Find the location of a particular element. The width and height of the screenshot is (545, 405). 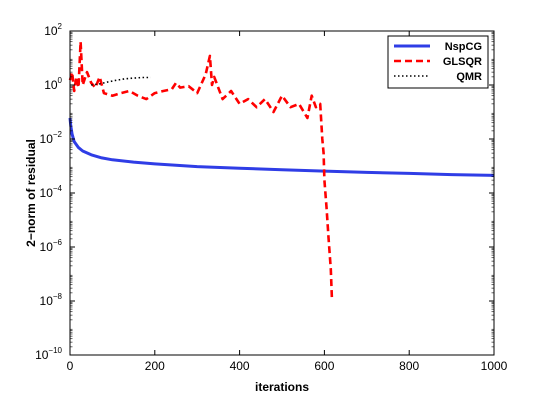

x-tick-label: 0 is located at coordinates (70, 366).